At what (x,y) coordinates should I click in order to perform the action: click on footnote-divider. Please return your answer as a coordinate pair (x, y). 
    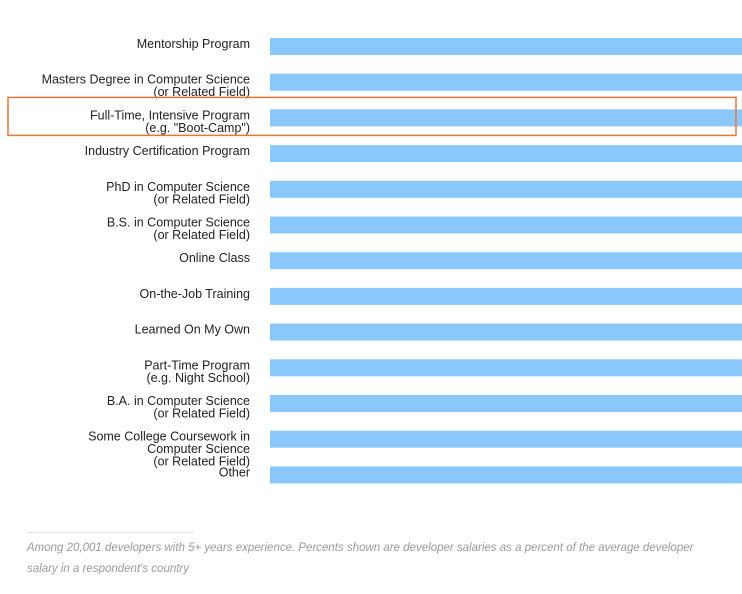
    Looking at the image, I should click on (110, 532).